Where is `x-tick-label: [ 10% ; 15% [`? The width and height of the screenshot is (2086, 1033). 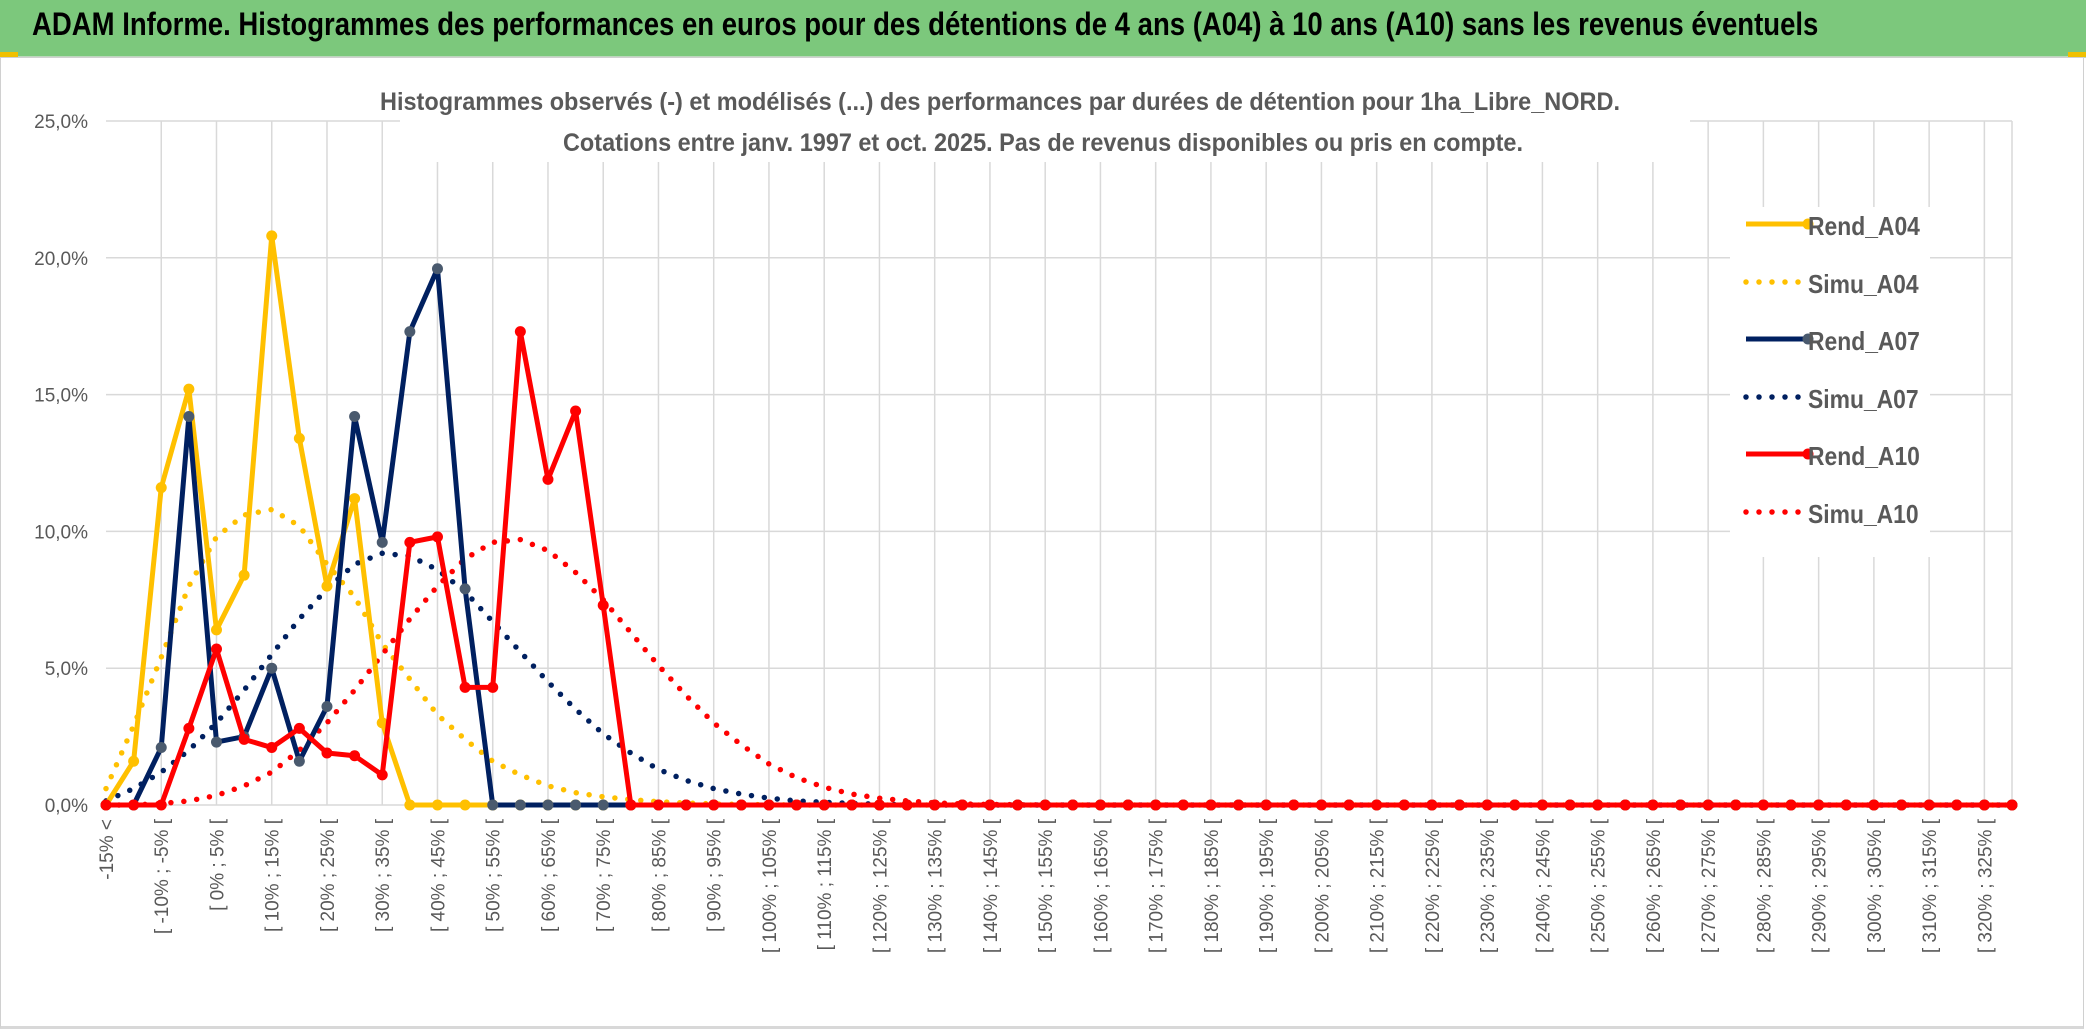
x-tick-label: [ 10% ; 15% [ is located at coordinates (273, 875).